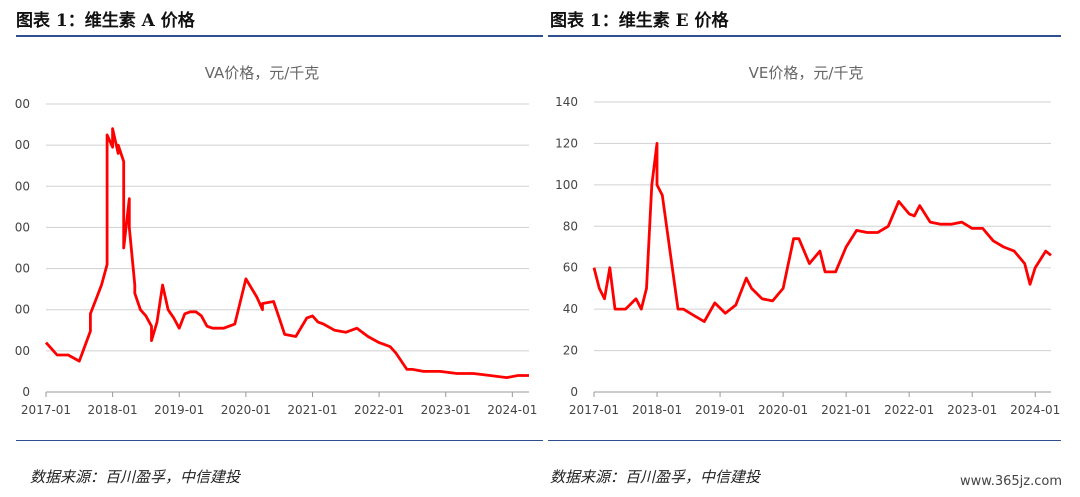 The height and width of the screenshot is (497, 1080). What do you see at coordinates (1011, 481) in the screenshot?
I see `watermark: www.365jz.com` at bounding box center [1011, 481].